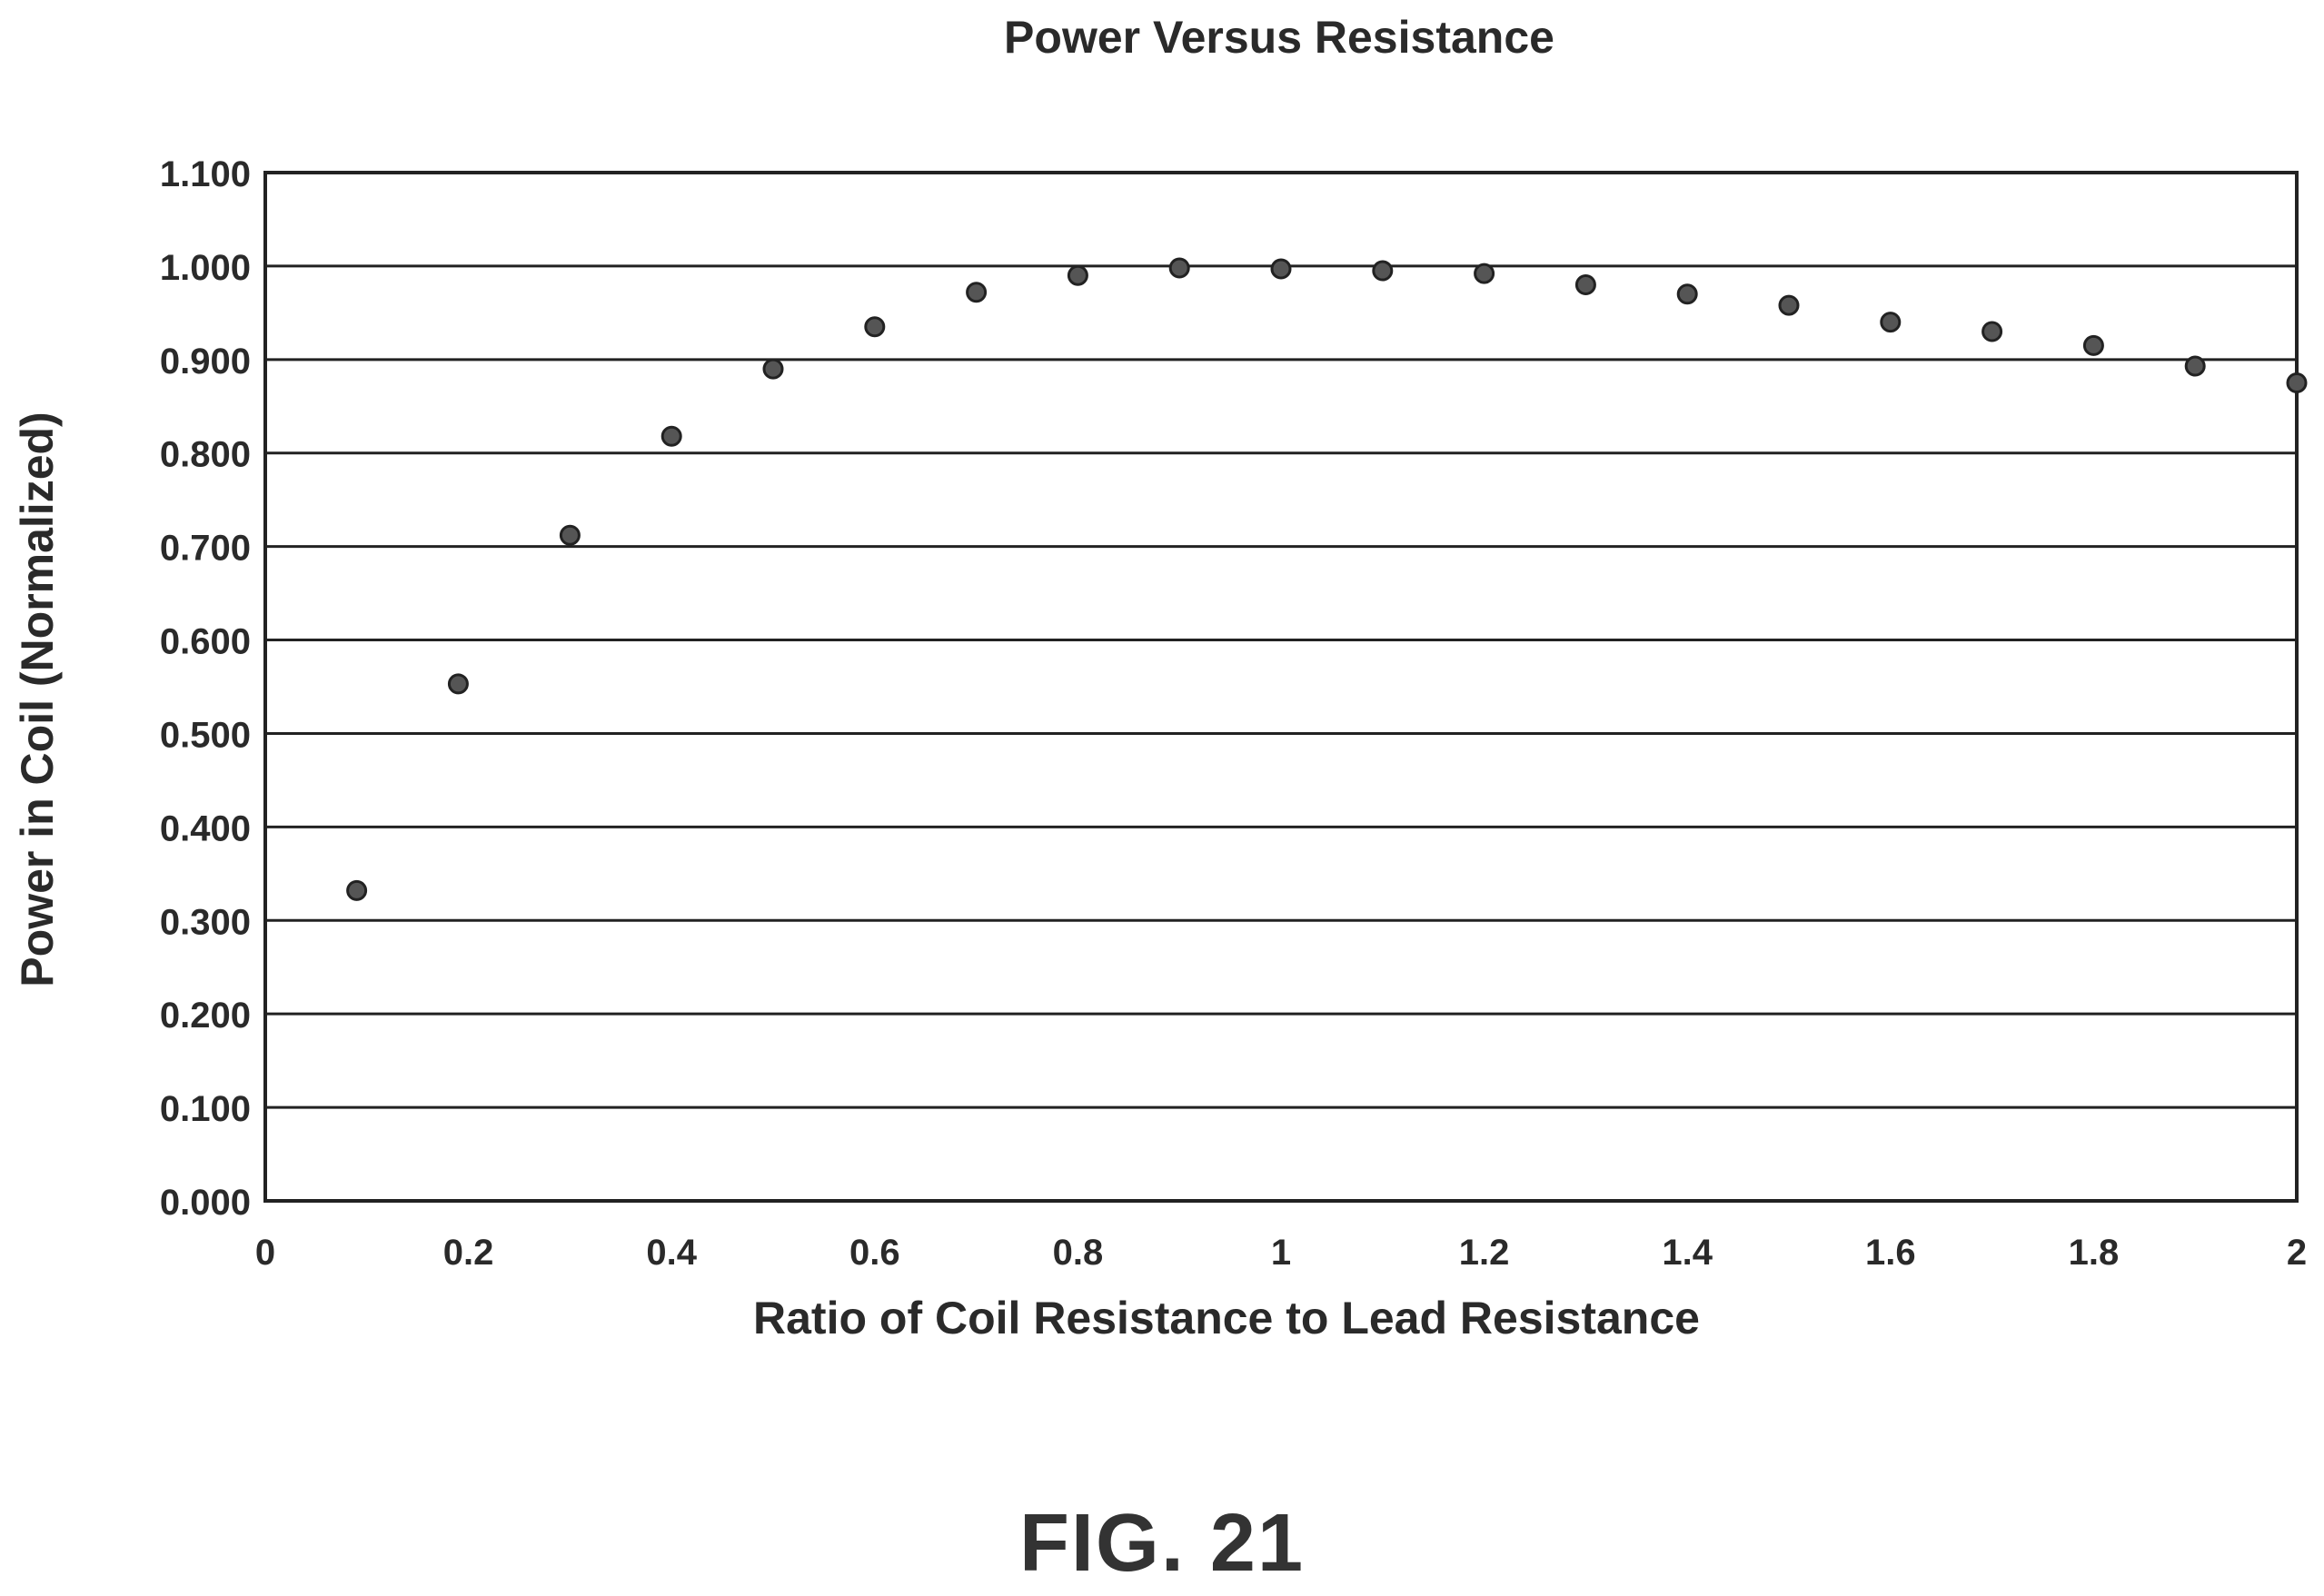 This screenshot has width=2324, height=1596. I want to click on y-tick-label: 0.600, so click(206, 642).